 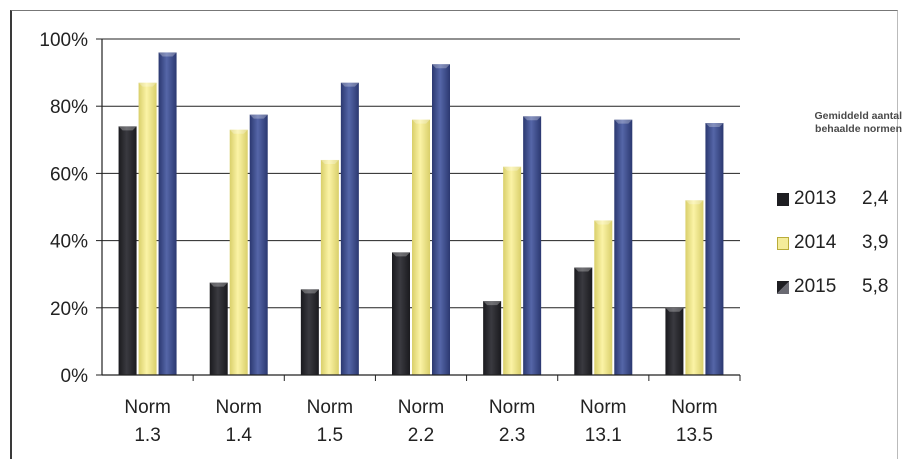 What do you see at coordinates (839, 199) in the screenshot?
I see `legend-item-2013: 2013 2,4` at bounding box center [839, 199].